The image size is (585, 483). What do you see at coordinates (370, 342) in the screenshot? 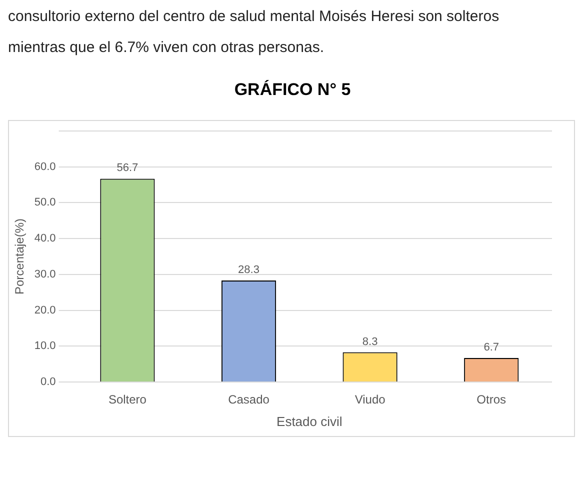
I see `data-label: 8.3` at bounding box center [370, 342].